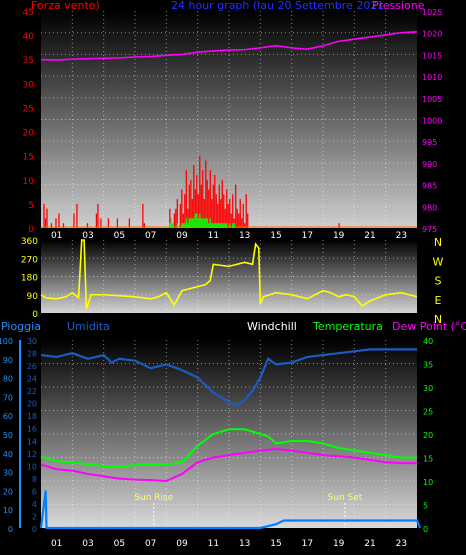 The image size is (466, 555). I want to click on humidity-axis-tick: 6, so click(34, 491).